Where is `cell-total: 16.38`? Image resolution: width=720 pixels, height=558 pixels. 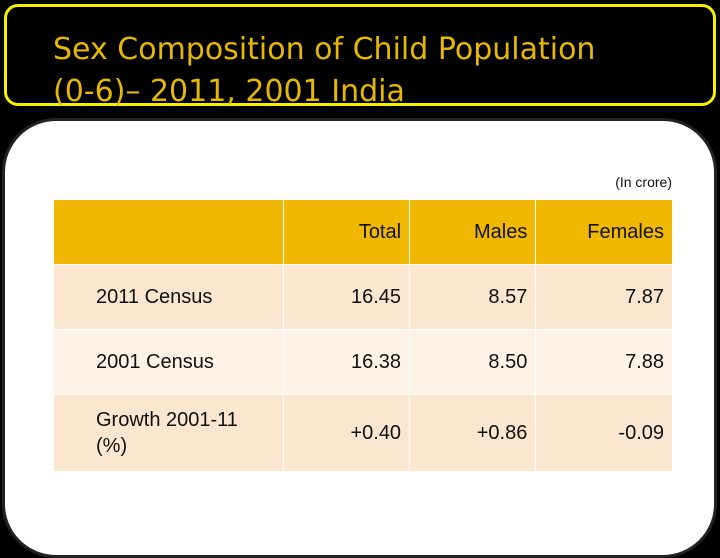
cell-total: 16.38 is located at coordinates (346, 362).